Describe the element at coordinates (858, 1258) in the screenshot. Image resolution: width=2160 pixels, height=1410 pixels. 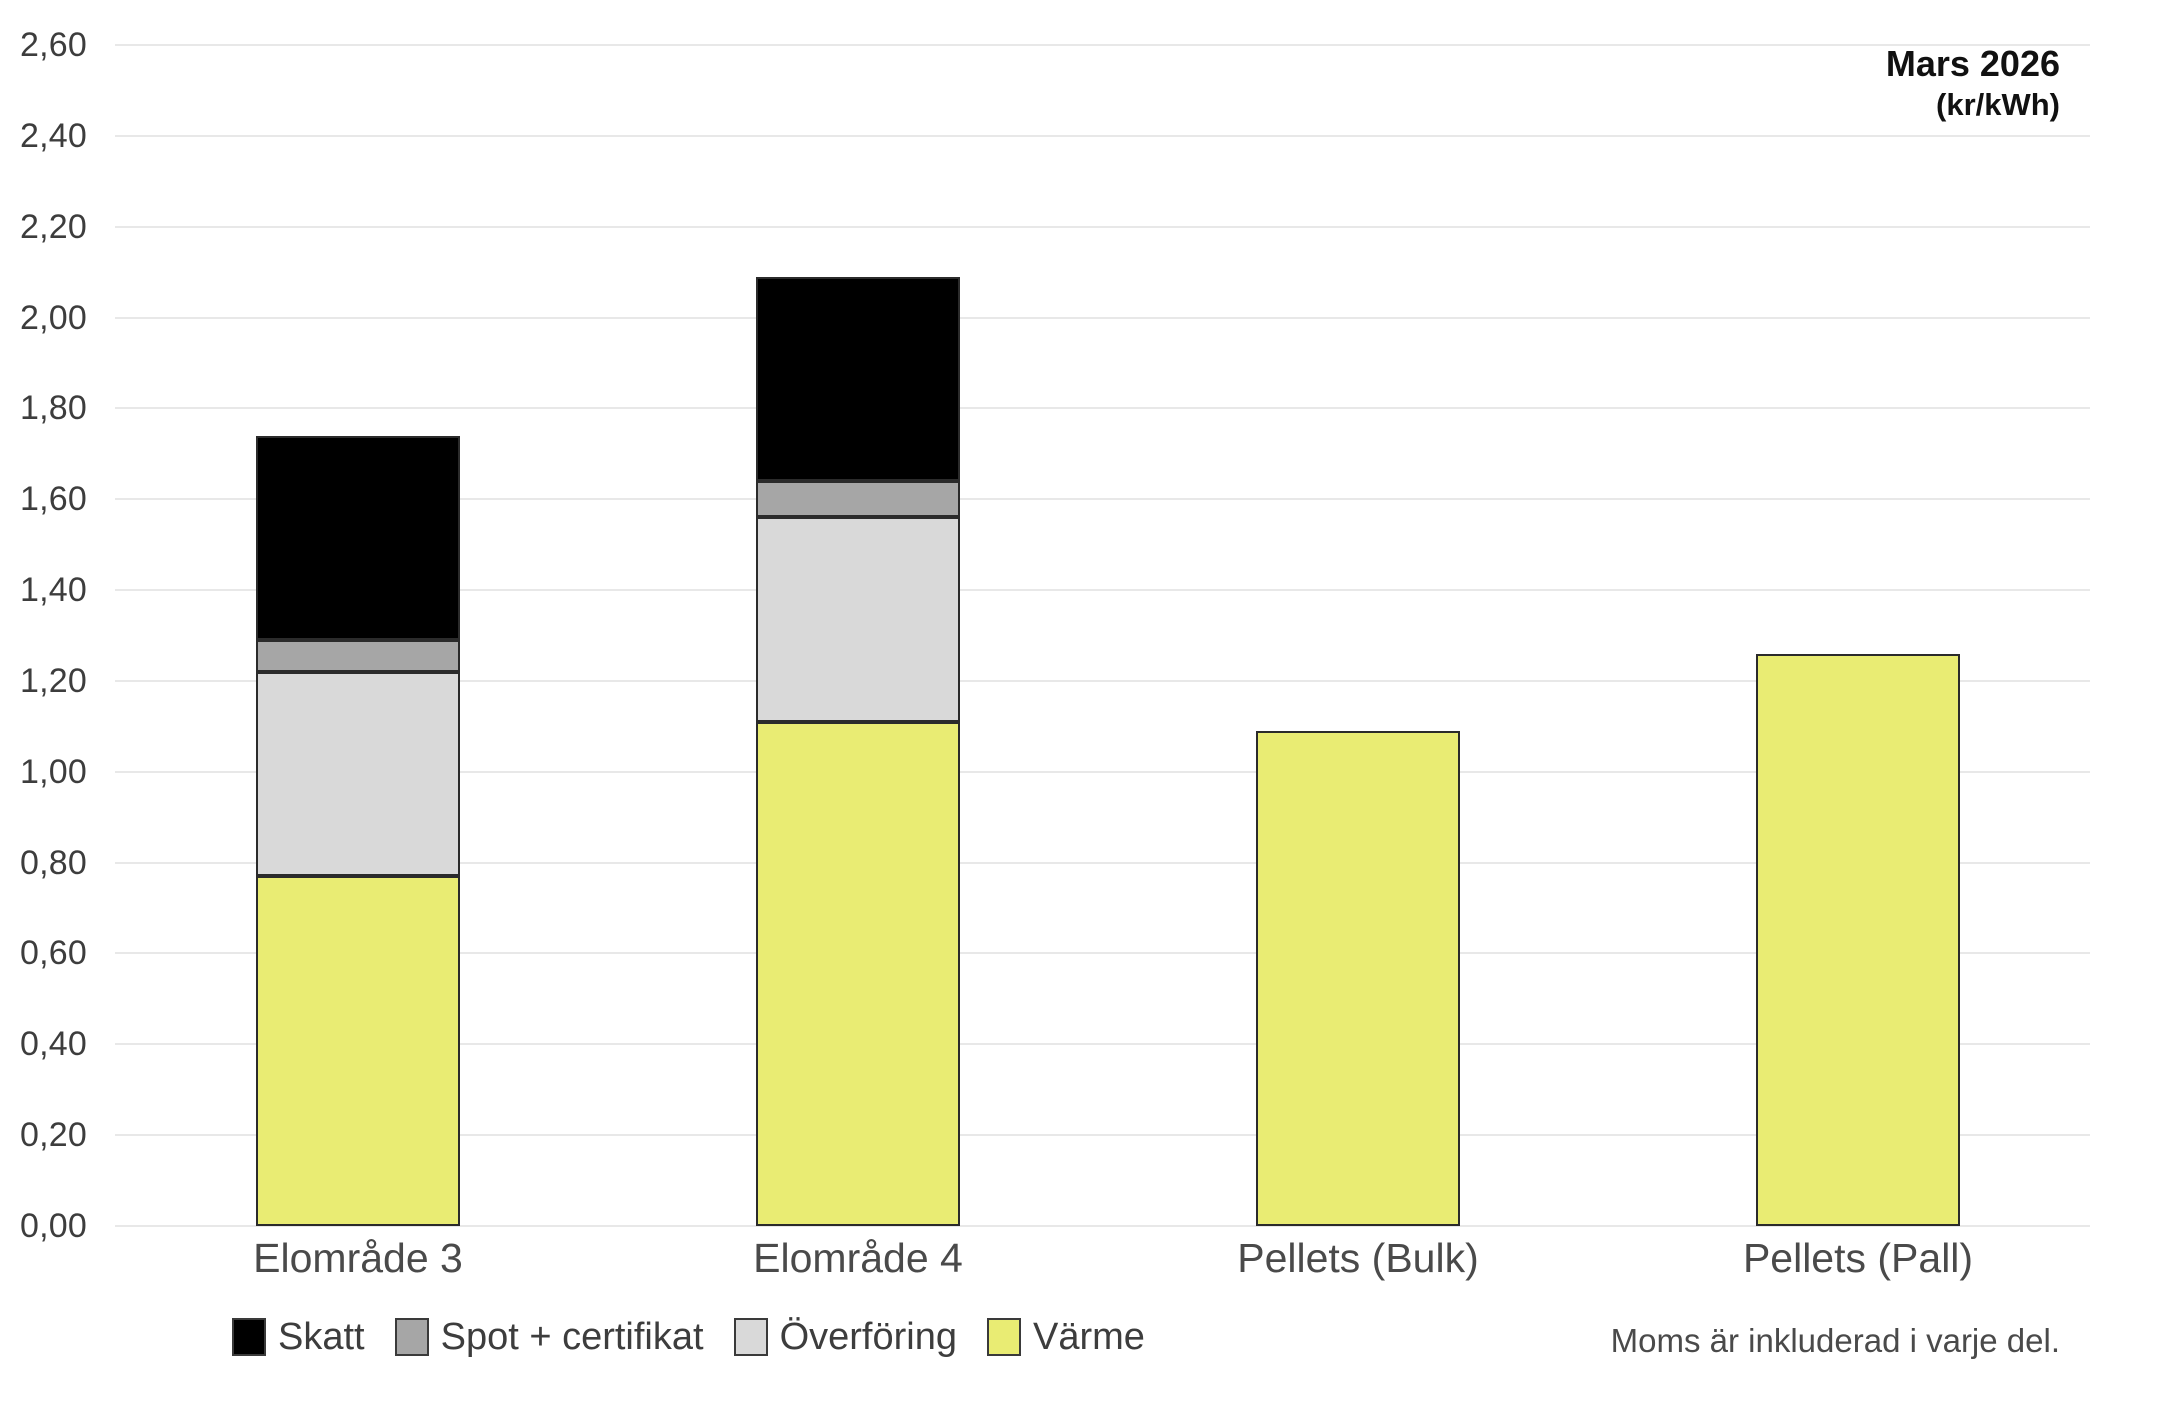
I see `category-label: Elområde 4` at that location.